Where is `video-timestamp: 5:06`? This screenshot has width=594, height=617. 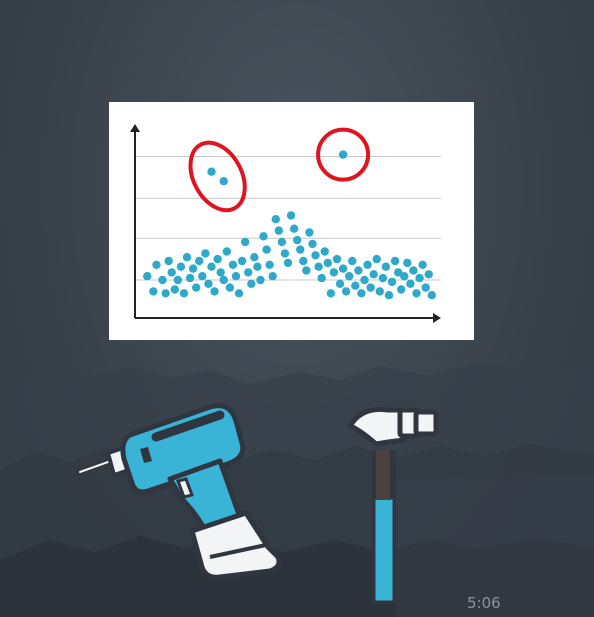
video-timestamp: 5:06 is located at coordinates (484, 603).